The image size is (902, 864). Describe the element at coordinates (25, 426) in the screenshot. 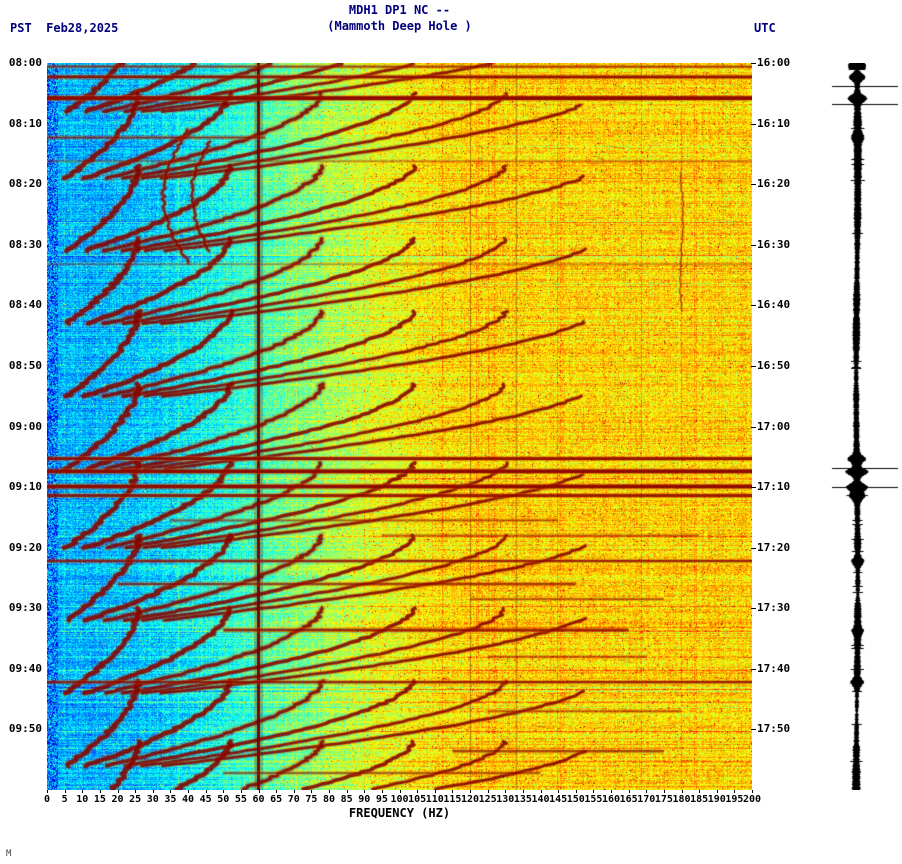

I see `pst-tick-label: 09:00` at that location.